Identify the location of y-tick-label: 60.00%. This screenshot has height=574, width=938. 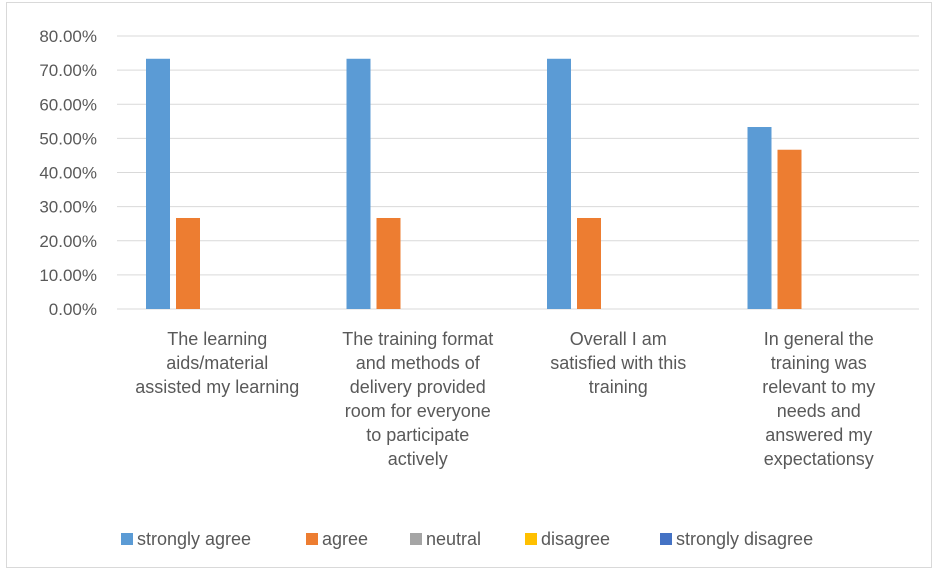
(68, 104).